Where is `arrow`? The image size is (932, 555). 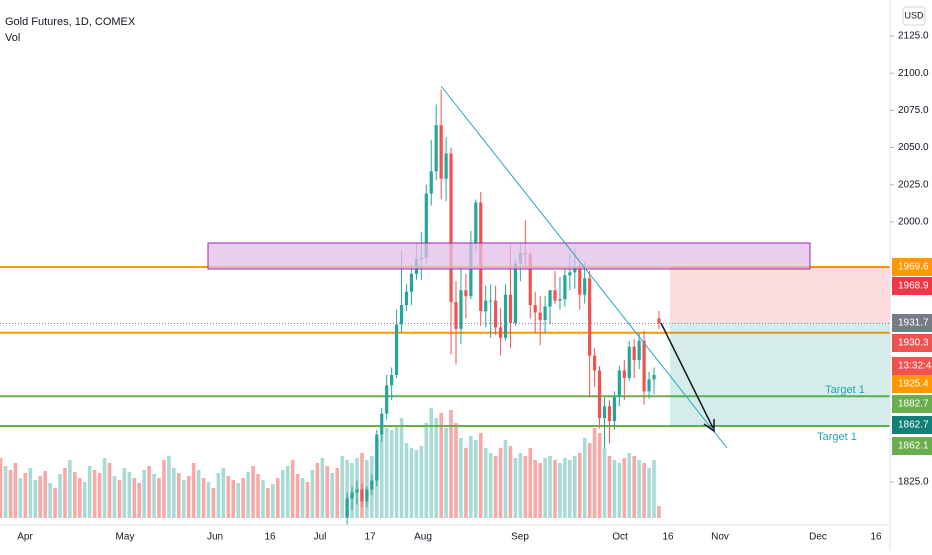 arrow is located at coordinates (687, 375).